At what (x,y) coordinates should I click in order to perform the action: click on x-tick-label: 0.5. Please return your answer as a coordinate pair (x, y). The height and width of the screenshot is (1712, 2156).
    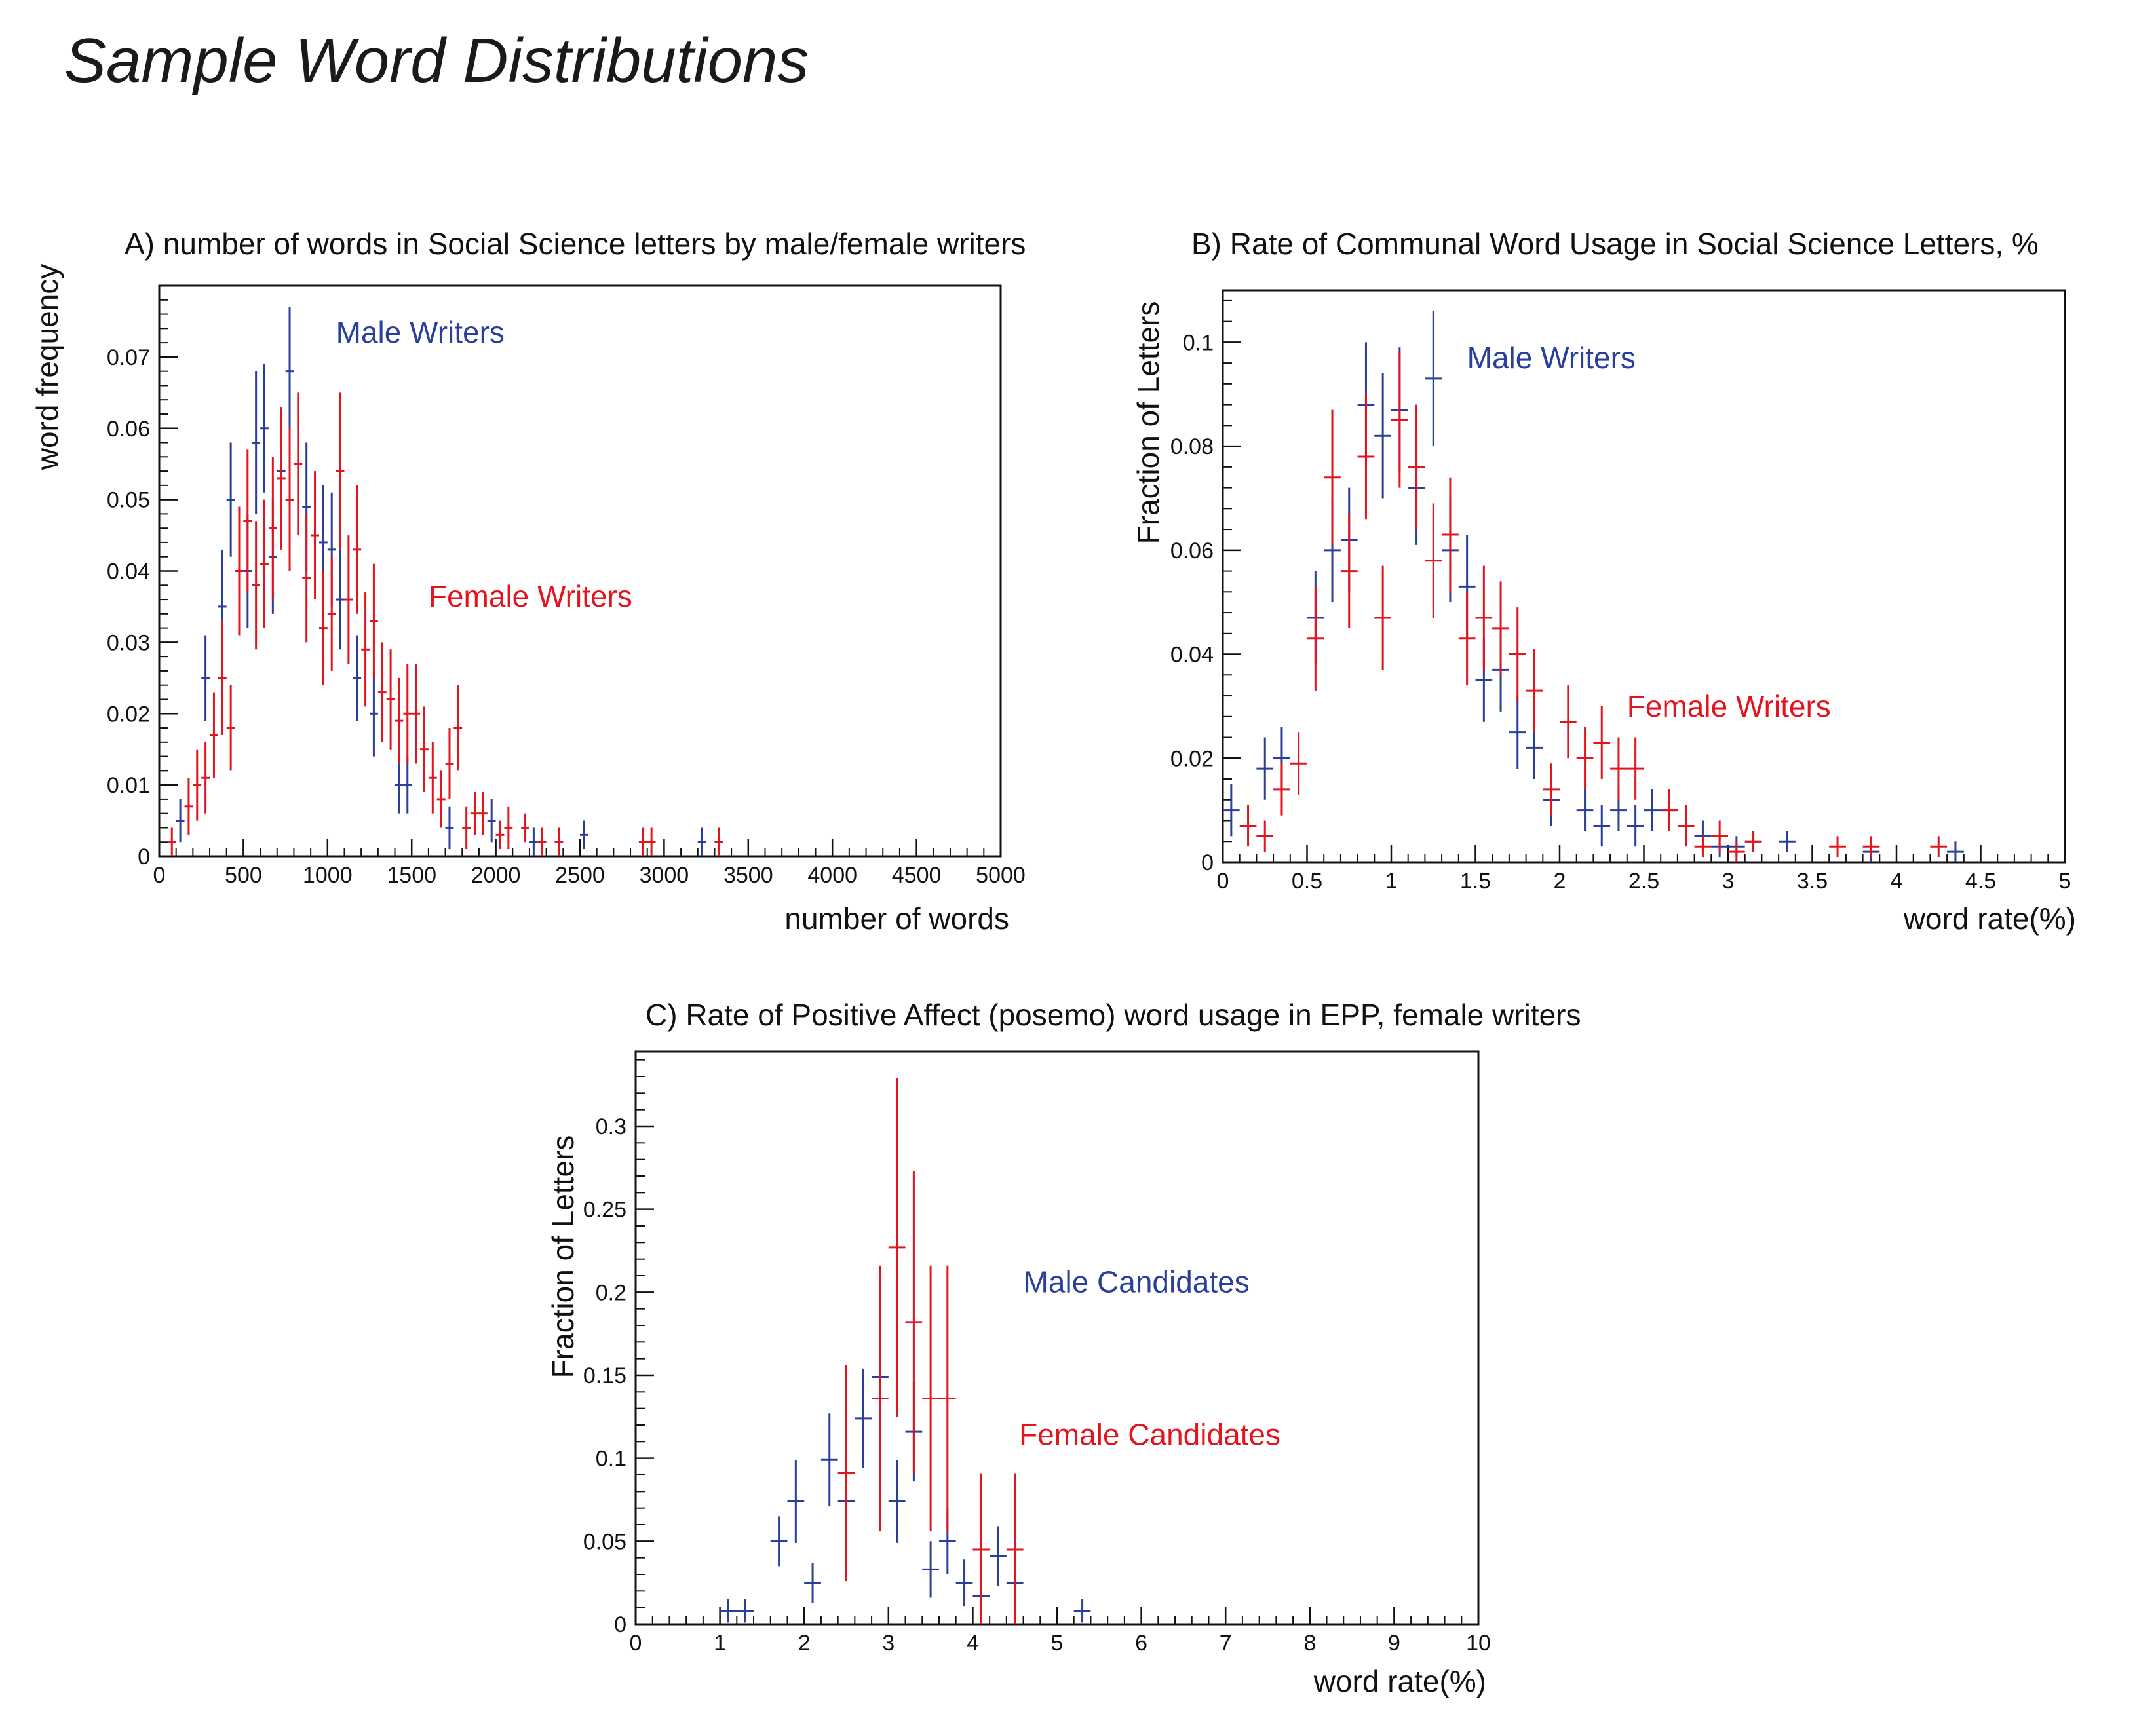
    Looking at the image, I should click on (1307, 881).